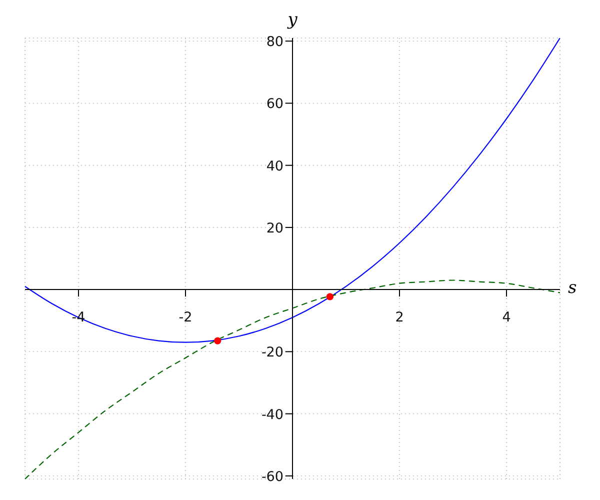 The height and width of the screenshot is (500, 600). What do you see at coordinates (399, 318) in the screenshot?
I see `x-tick-label: 2` at bounding box center [399, 318].